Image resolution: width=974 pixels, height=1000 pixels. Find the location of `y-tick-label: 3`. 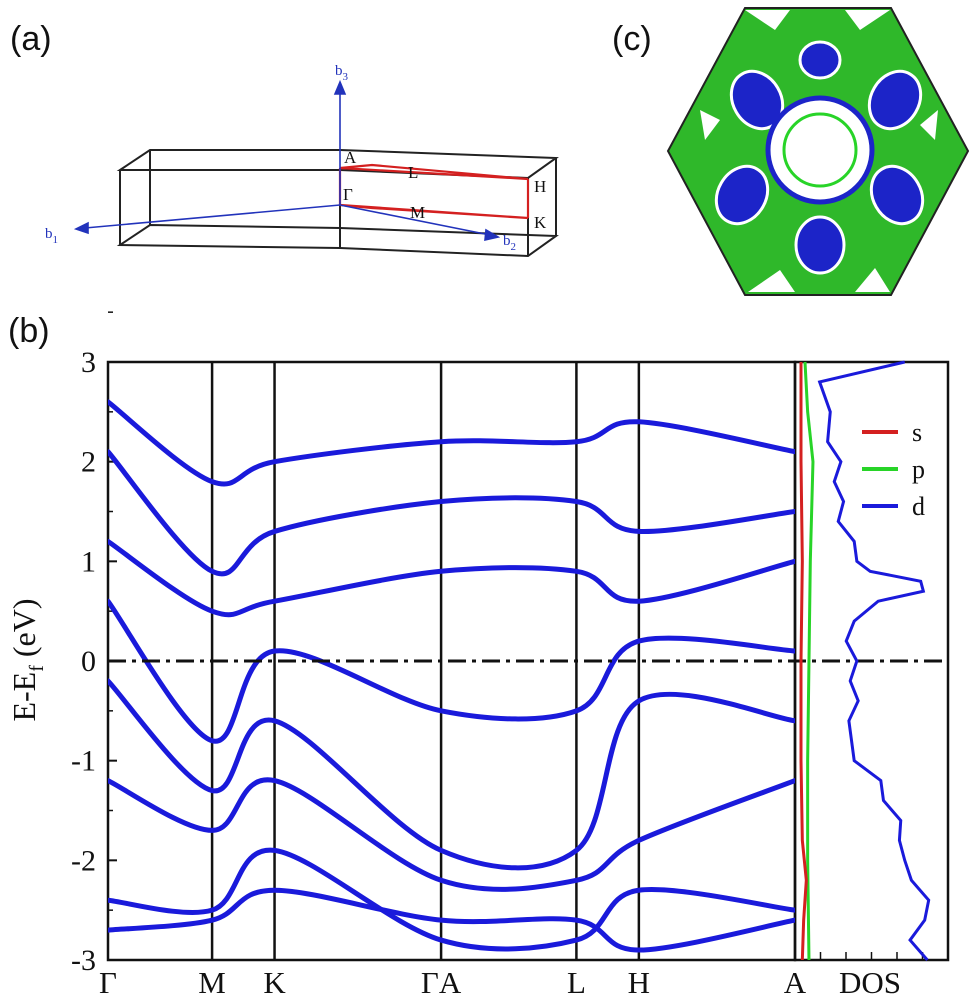

y-tick-label: 3 is located at coordinates (88, 362).